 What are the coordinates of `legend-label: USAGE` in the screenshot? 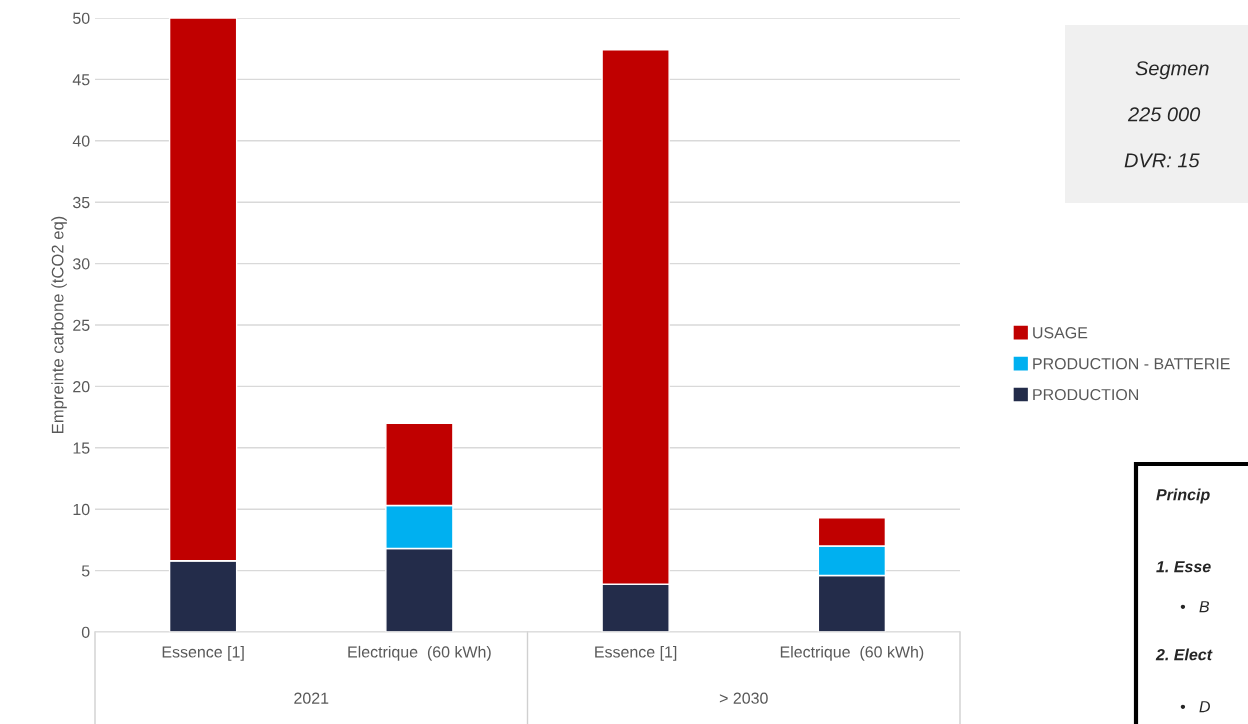 It's located at (1060, 333).